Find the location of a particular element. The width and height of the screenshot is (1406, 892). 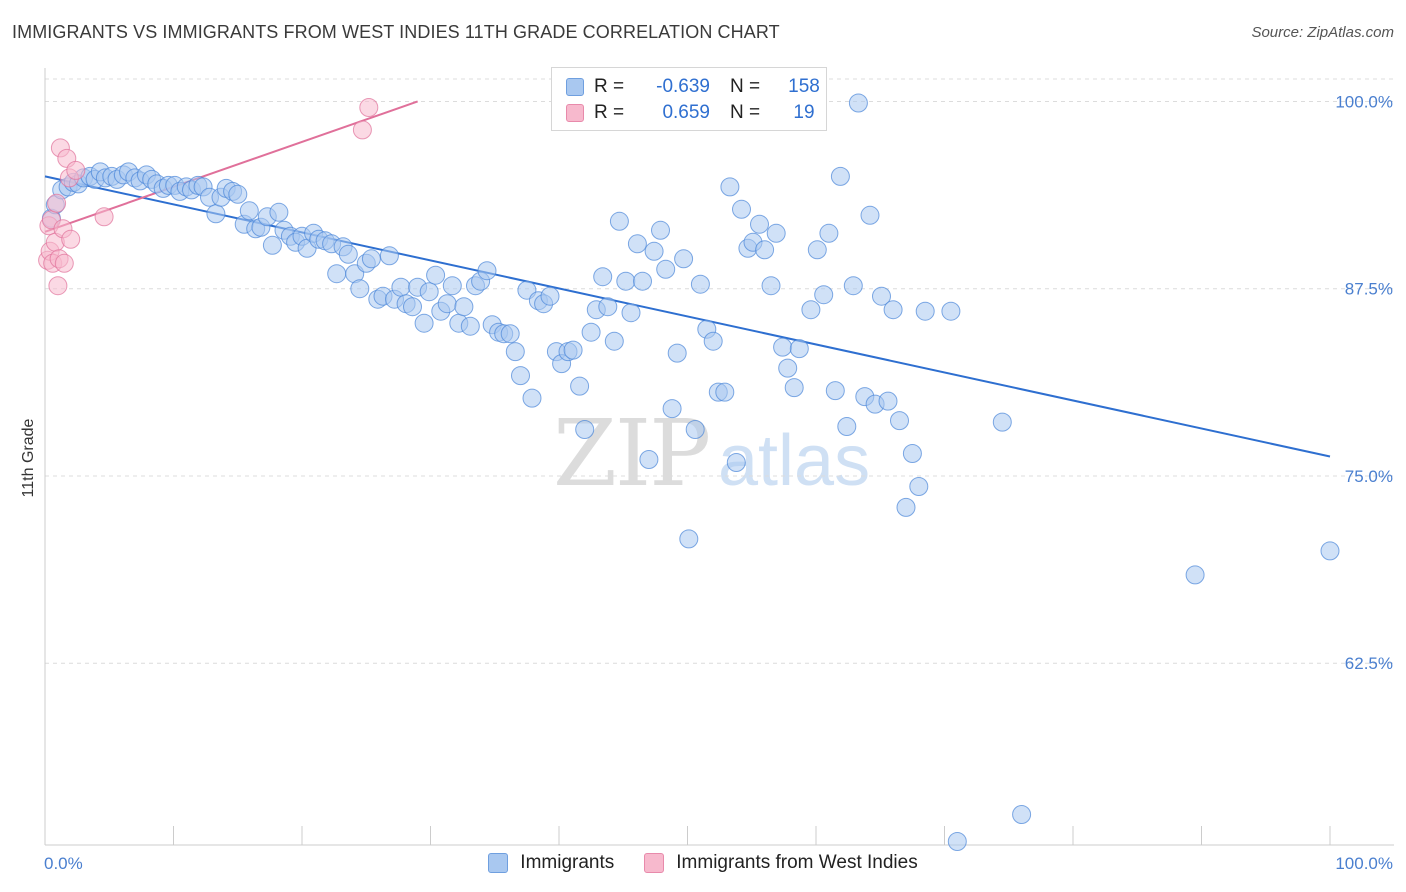

series-legend: Immigrants Immigrants from West Indies is located at coordinates (703, 863).